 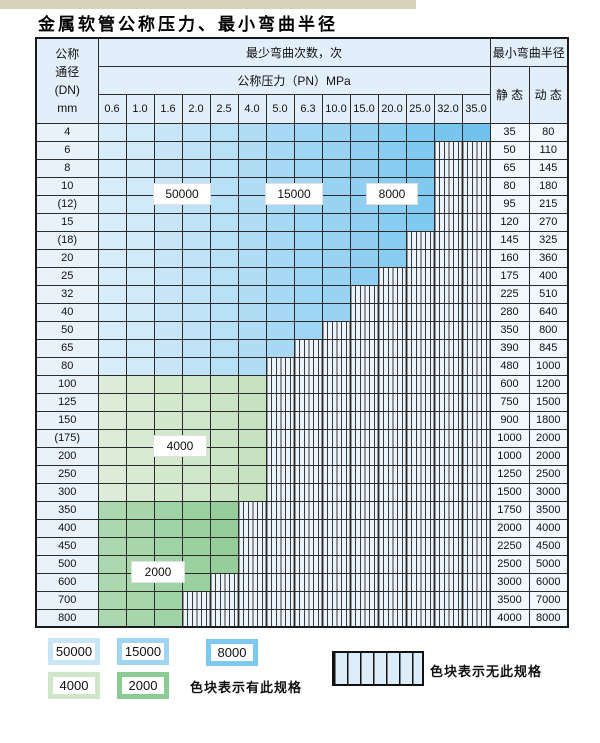 I want to click on table-row-dn-8: 8 65 145, so click(x=302, y=168).